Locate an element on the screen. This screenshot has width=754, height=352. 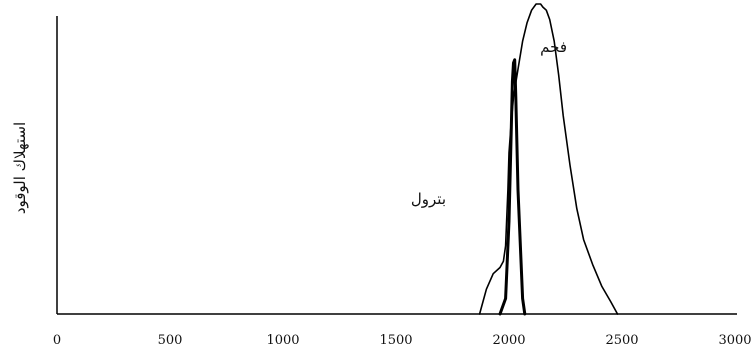
x-tick-labels: 0 500 1000 1500 2000 2500 3000 is located at coordinates (402, 340).